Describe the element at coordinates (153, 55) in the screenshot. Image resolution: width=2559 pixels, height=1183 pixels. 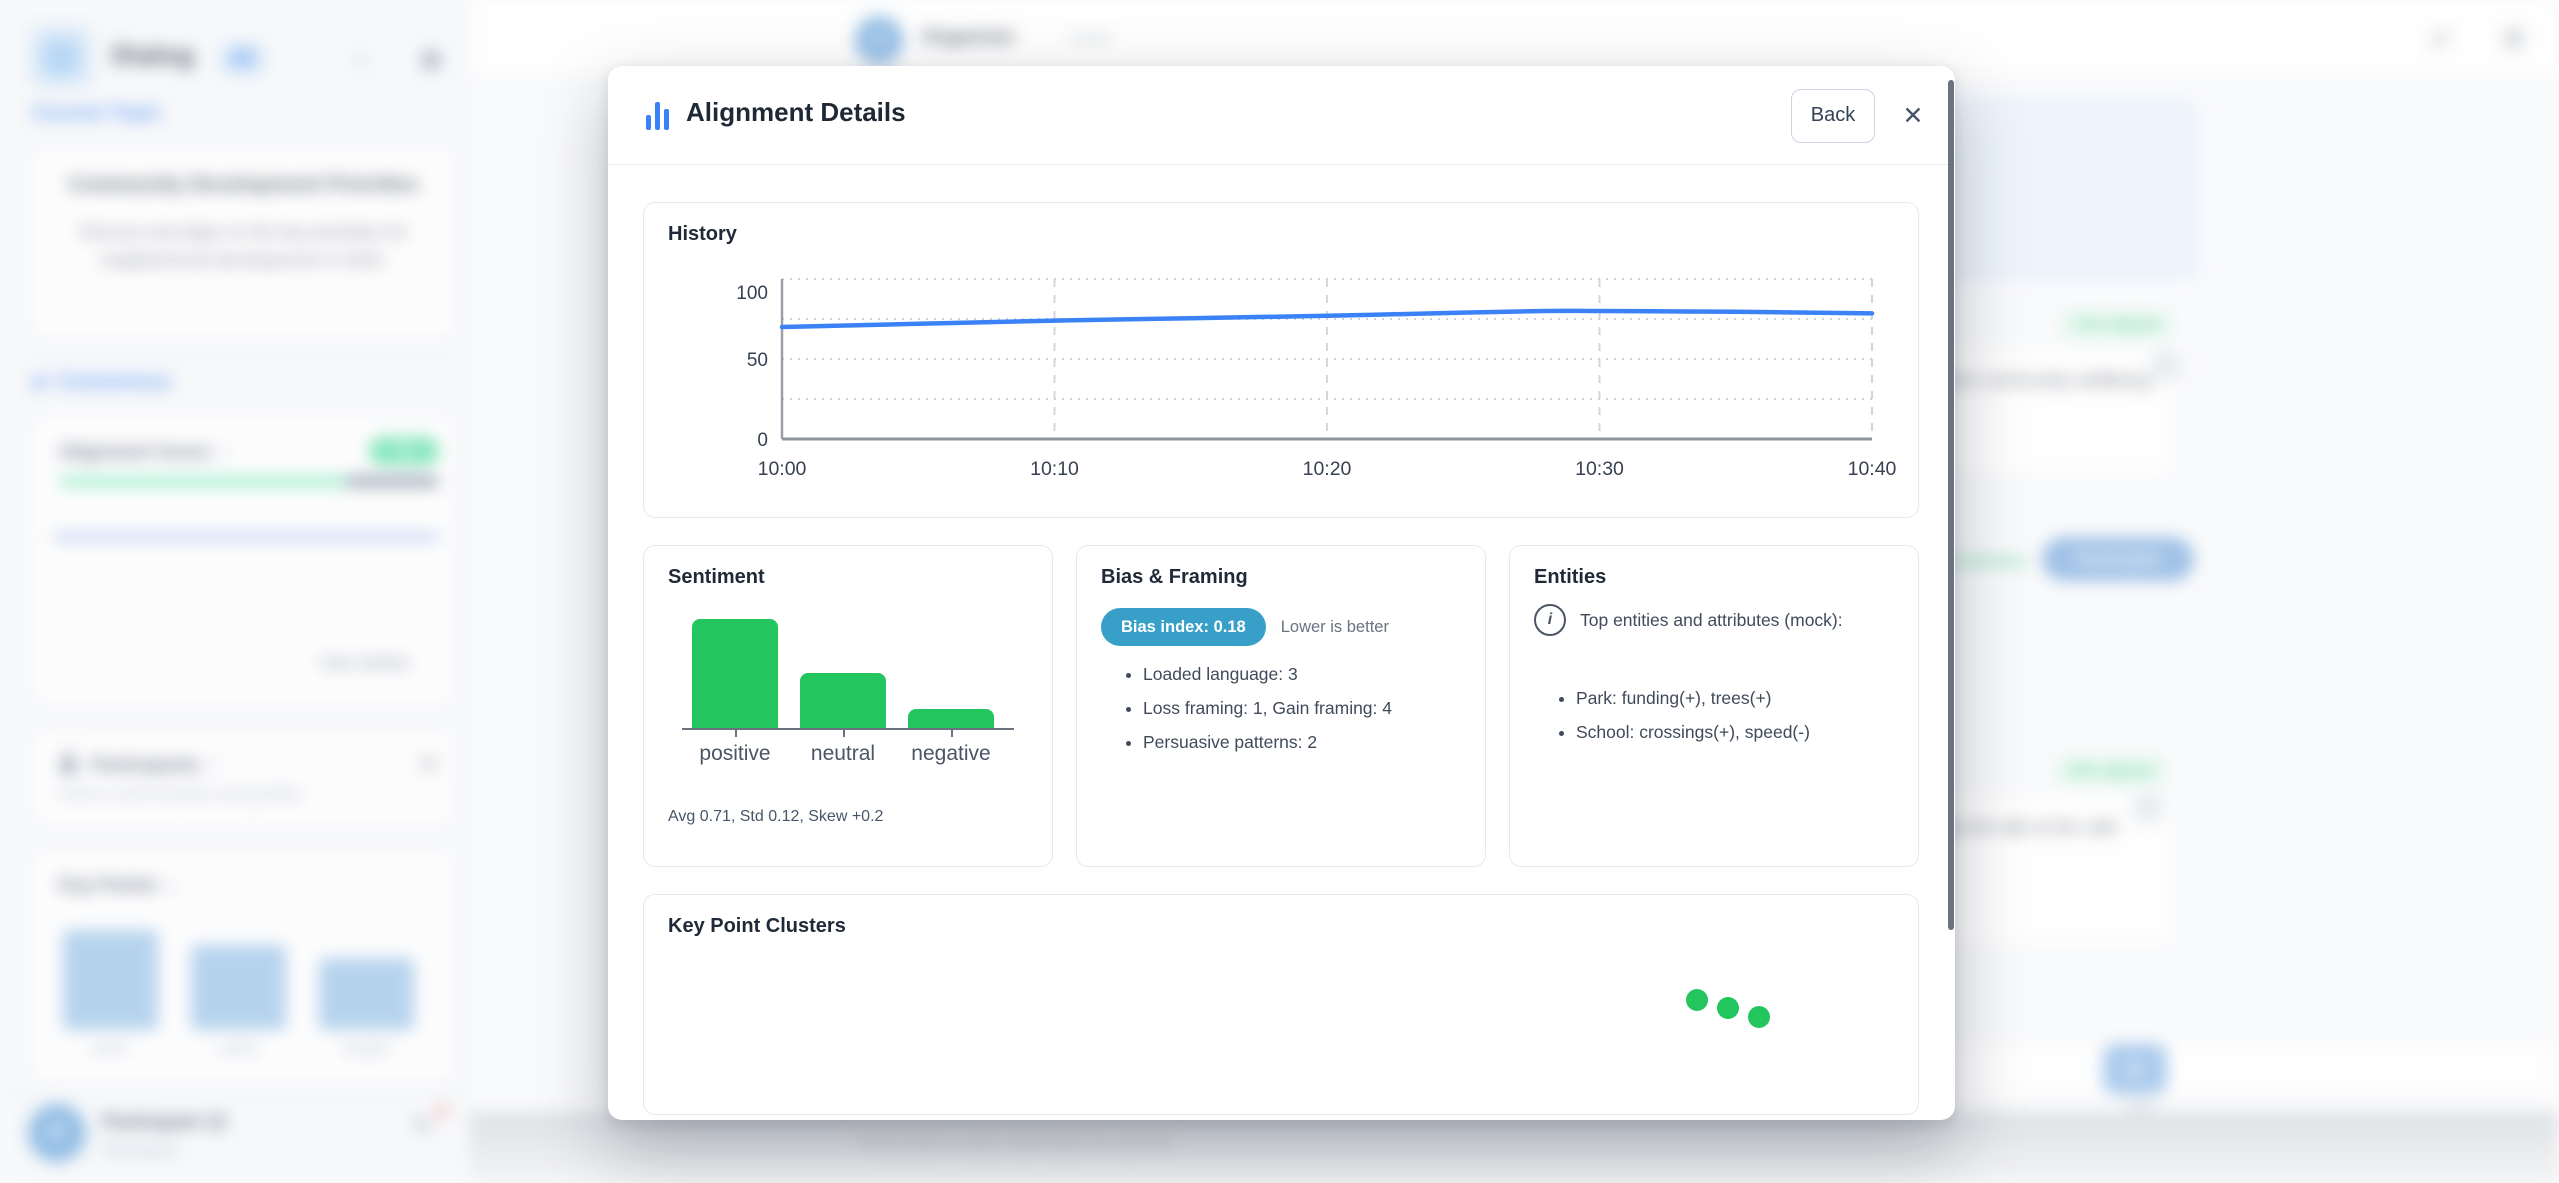
I see `app-title: Dialog` at that location.